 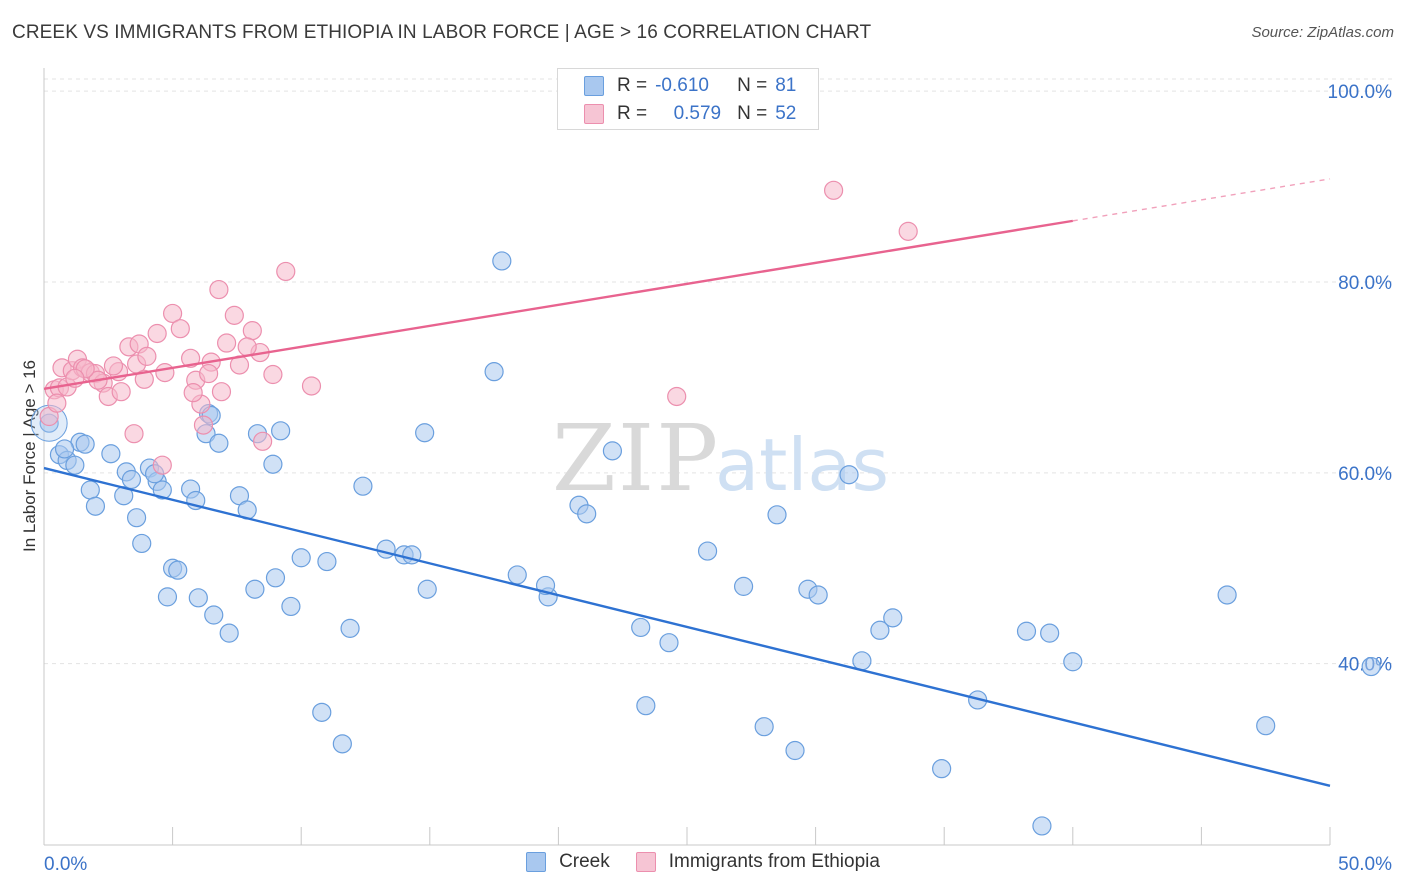 I want to click on legend-swatch-creek, so click(x=594, y=86).